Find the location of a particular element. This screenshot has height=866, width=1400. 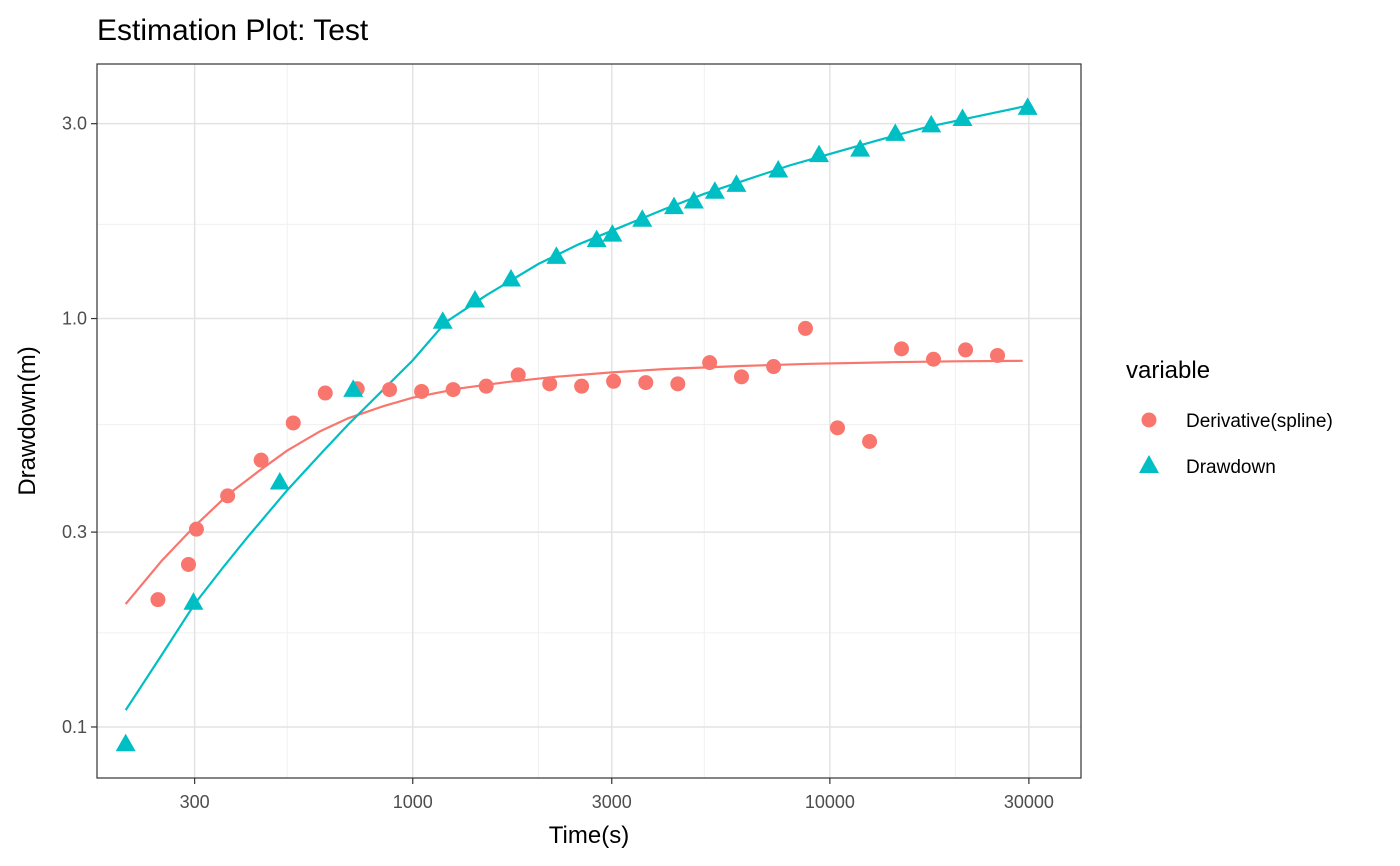

y-tick-label: 0.1 is located at coordinates (74, 727).